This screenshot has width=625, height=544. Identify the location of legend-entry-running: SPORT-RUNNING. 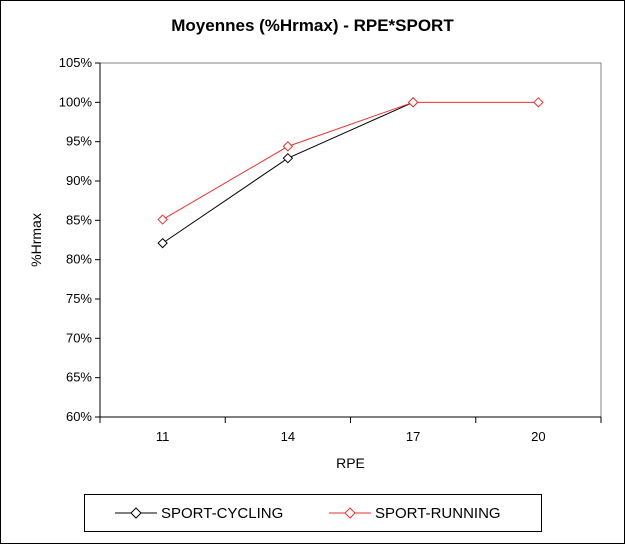
(415, 513).